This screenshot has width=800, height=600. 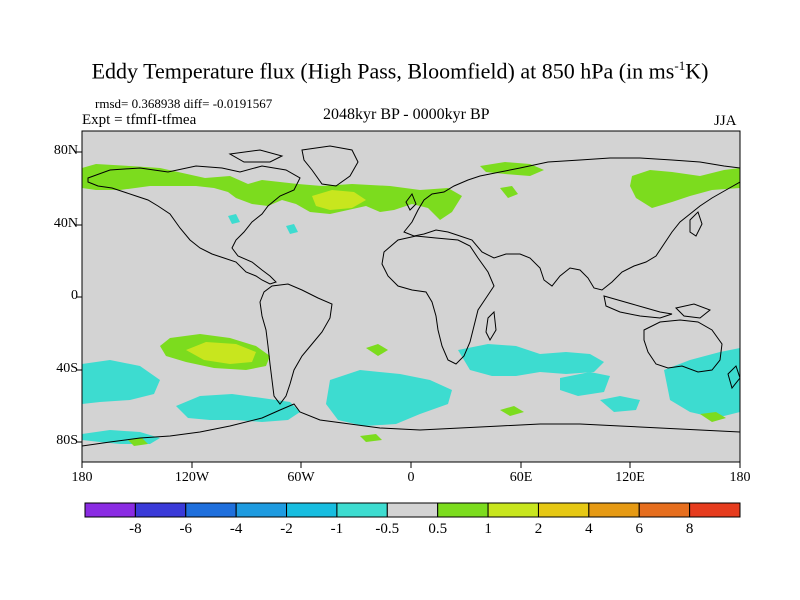 I want to click on colorbar-tick-label: 1, so click(x=488, y=529).